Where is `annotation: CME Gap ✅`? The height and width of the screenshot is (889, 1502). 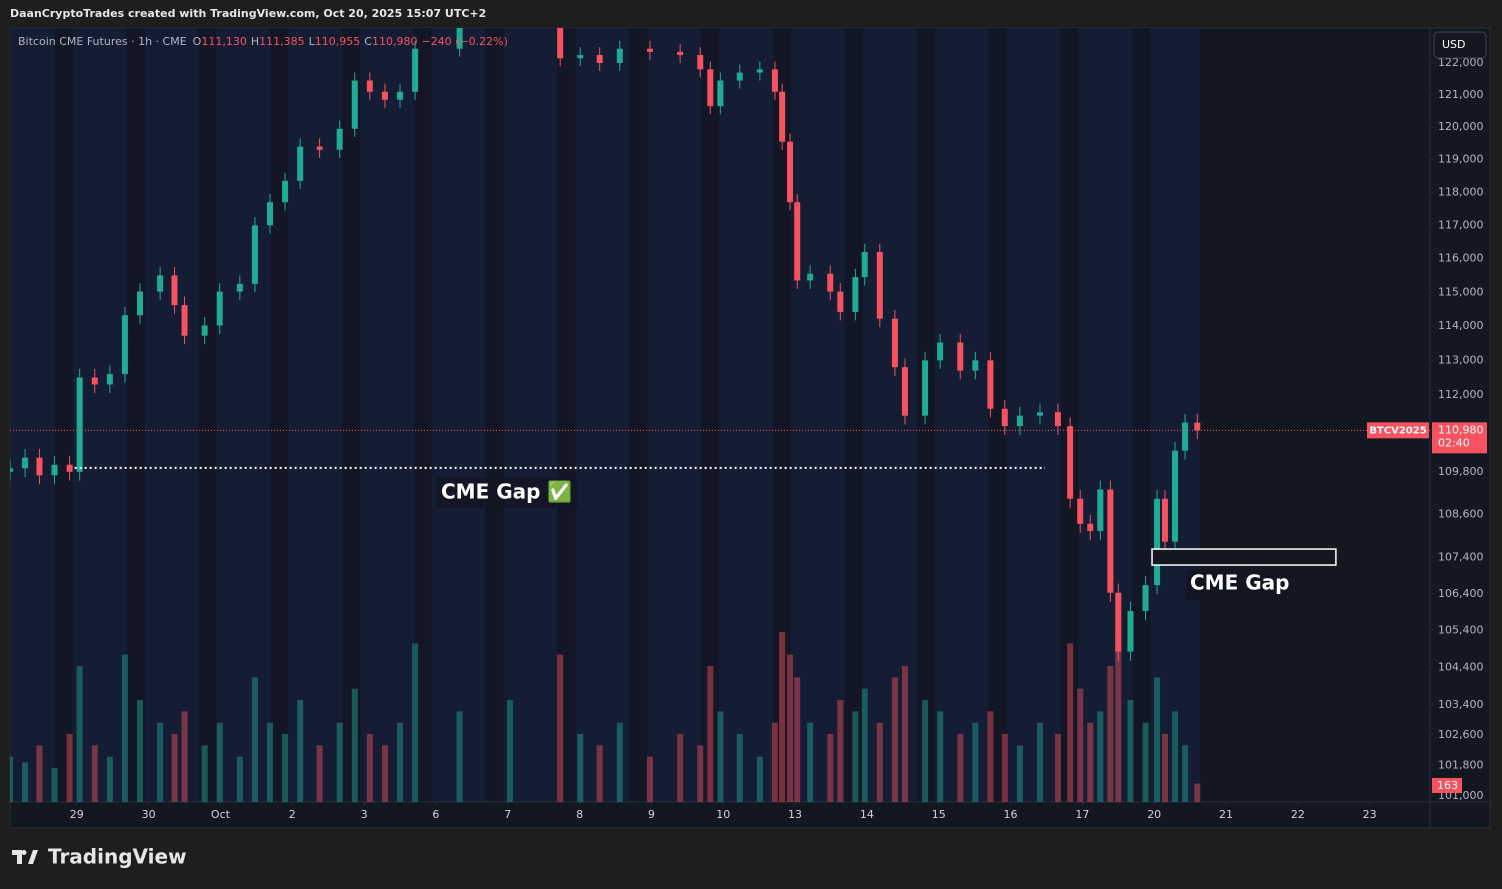
annotation: CME Gap ✅ is located at coordinates (506, 492).